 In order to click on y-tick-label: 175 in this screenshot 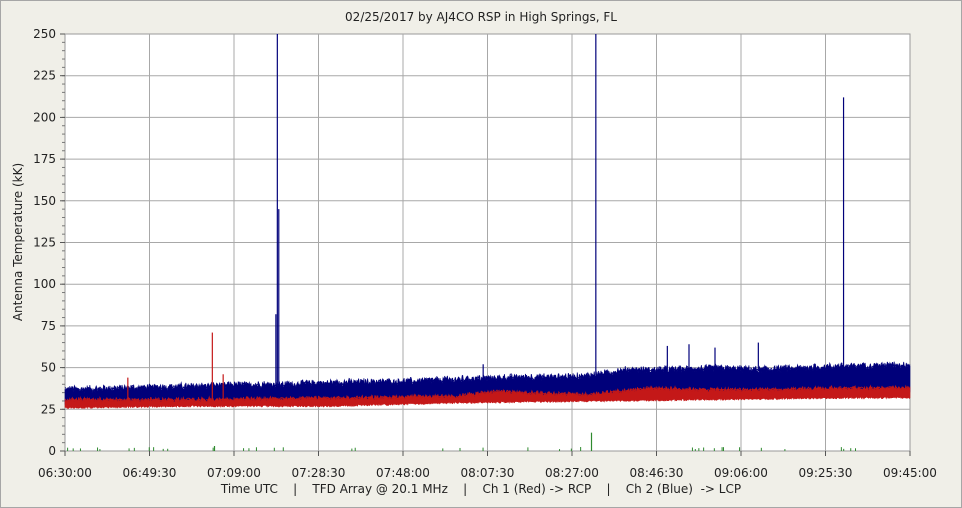, I will do `click(44, 159)`.